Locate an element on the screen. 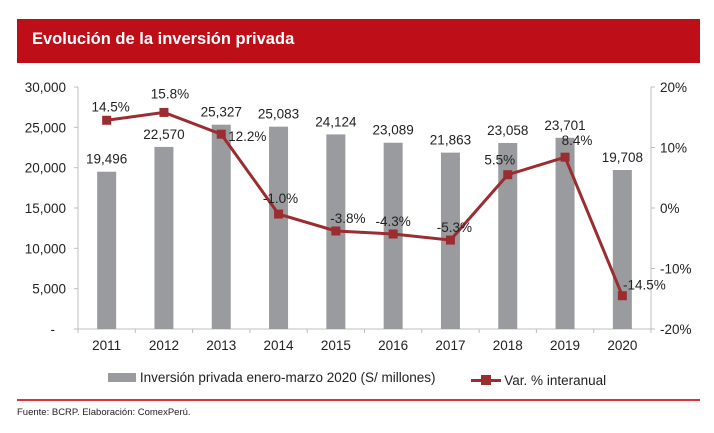  left-tick-label: 30,000 is located at coordinates (45, 87).